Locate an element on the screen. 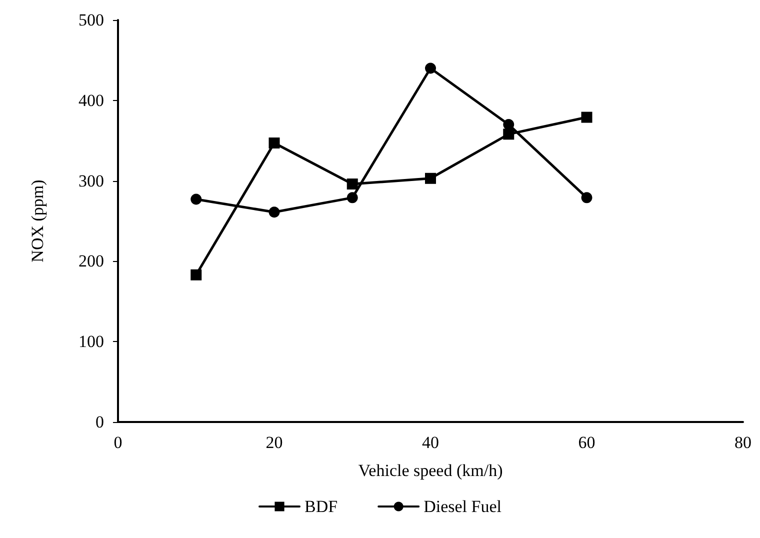 The height and width of the screenshot is (538, 760). x-axis-title: Vehicle speed (km/h) is located at coordinates (430, 470).